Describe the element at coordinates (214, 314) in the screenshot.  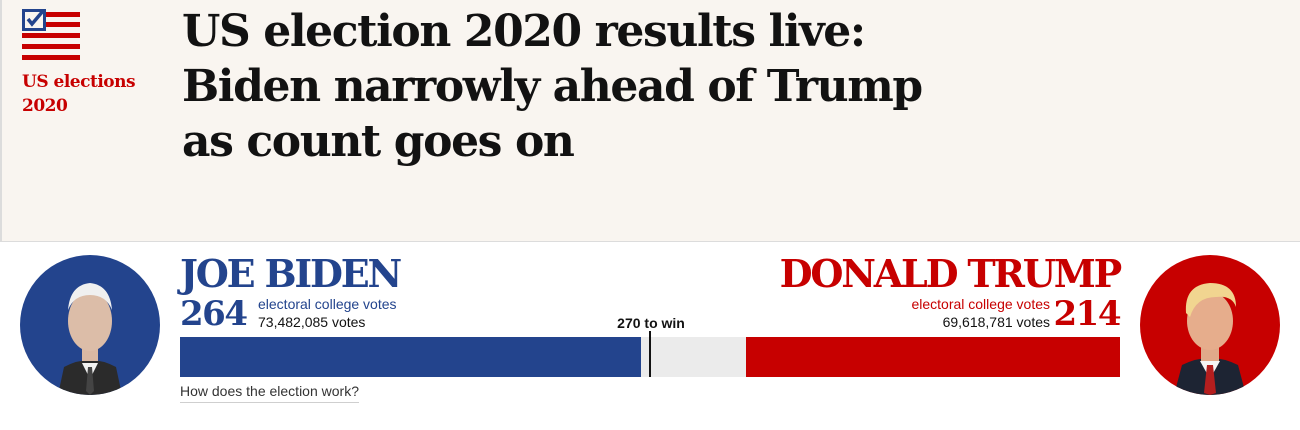
I see `biden-electoral-votes: 264` at that location.